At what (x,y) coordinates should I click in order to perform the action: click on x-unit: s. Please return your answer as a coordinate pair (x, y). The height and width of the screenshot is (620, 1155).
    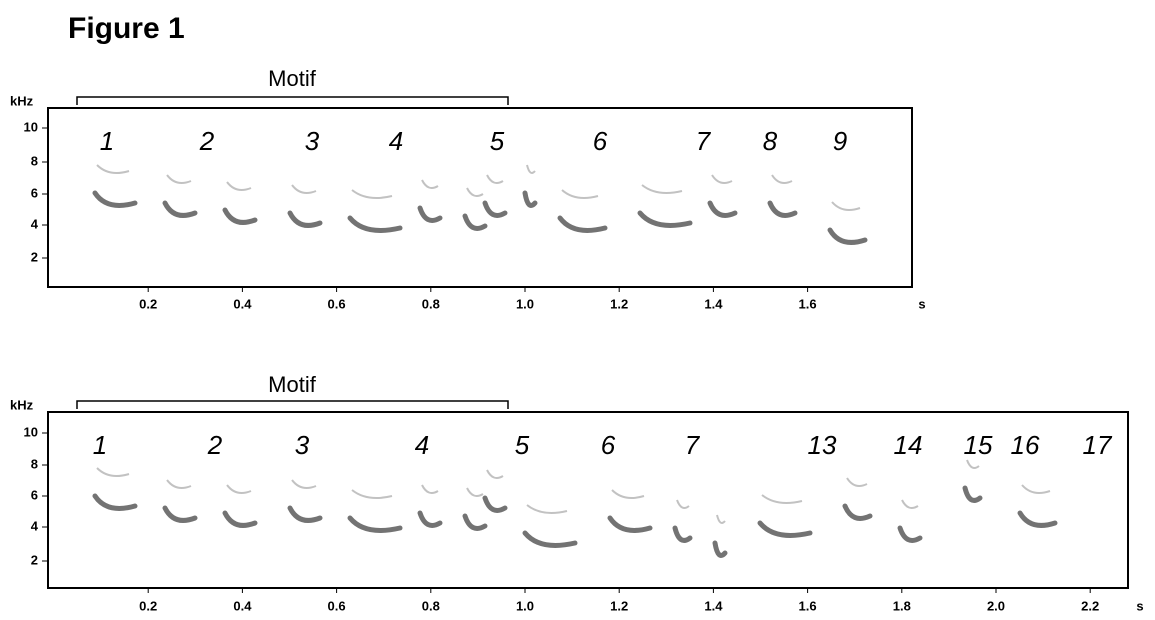
    Looking at the image, I should click on (921, 303).